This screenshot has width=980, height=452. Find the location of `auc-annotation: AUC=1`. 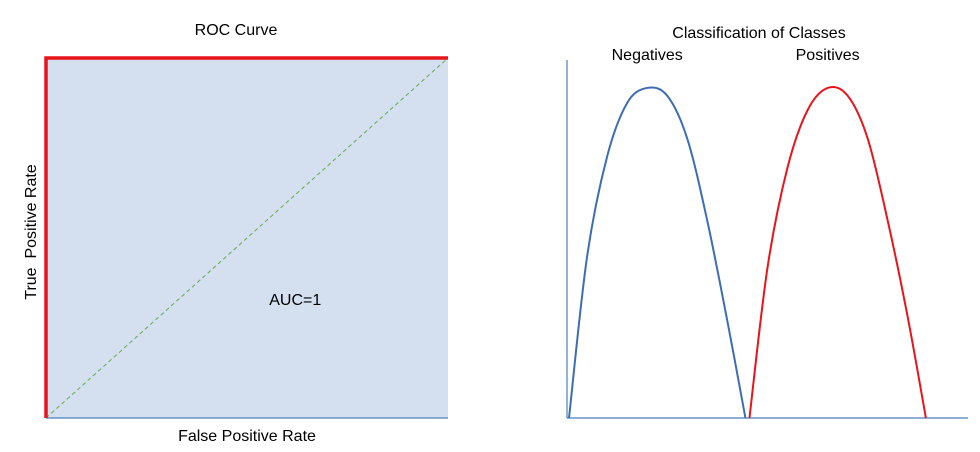

auc-annotation: AUC=1 is located at coordinates (295, 300).